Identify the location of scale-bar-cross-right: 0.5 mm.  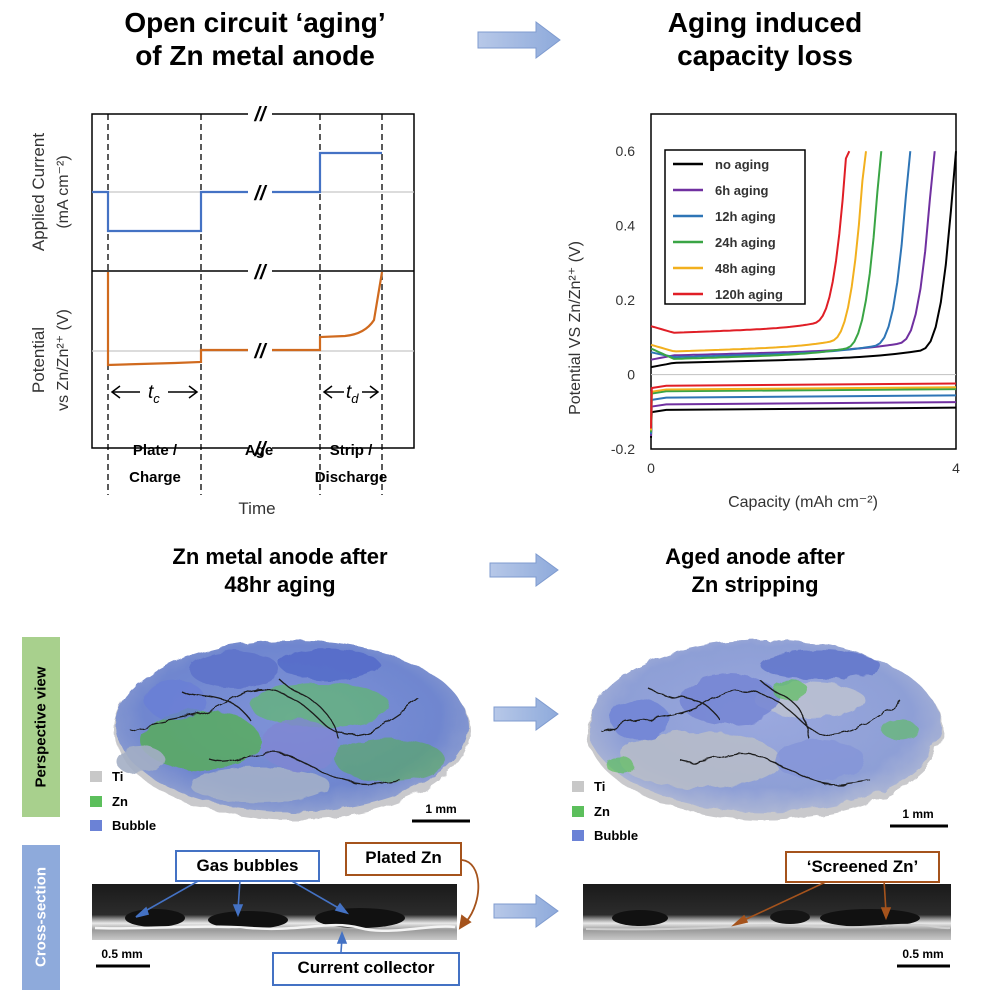
(923, 957).